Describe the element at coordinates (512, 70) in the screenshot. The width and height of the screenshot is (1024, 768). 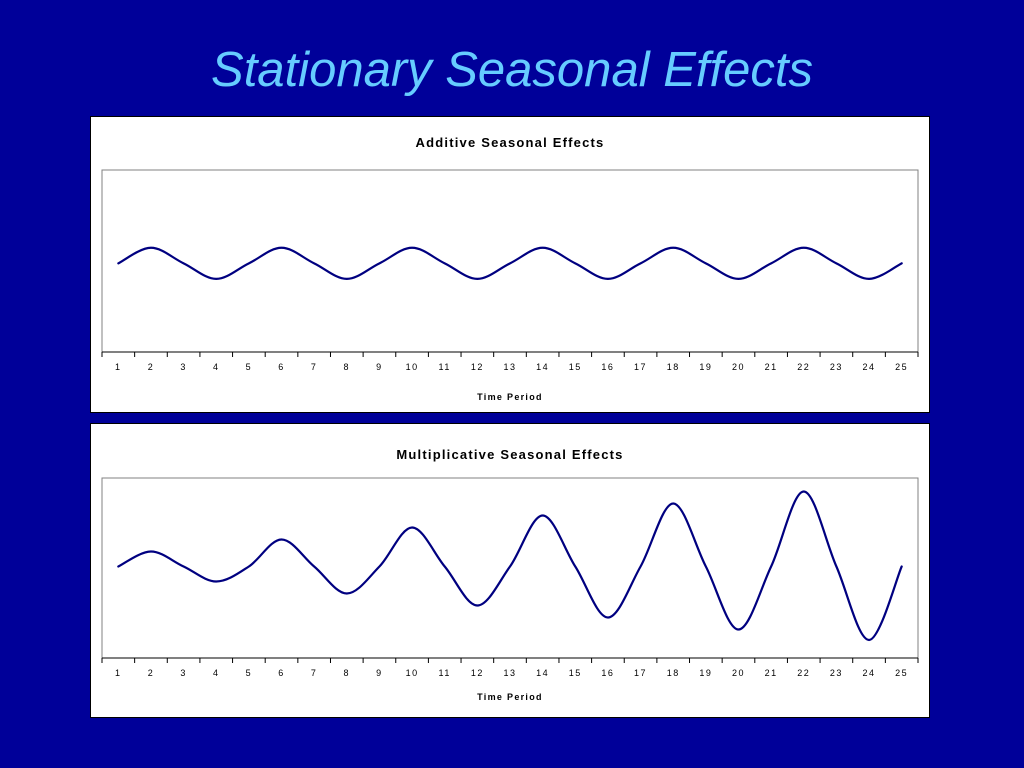
I see `slide-title: Stationary Seasonal Effects` at that location.